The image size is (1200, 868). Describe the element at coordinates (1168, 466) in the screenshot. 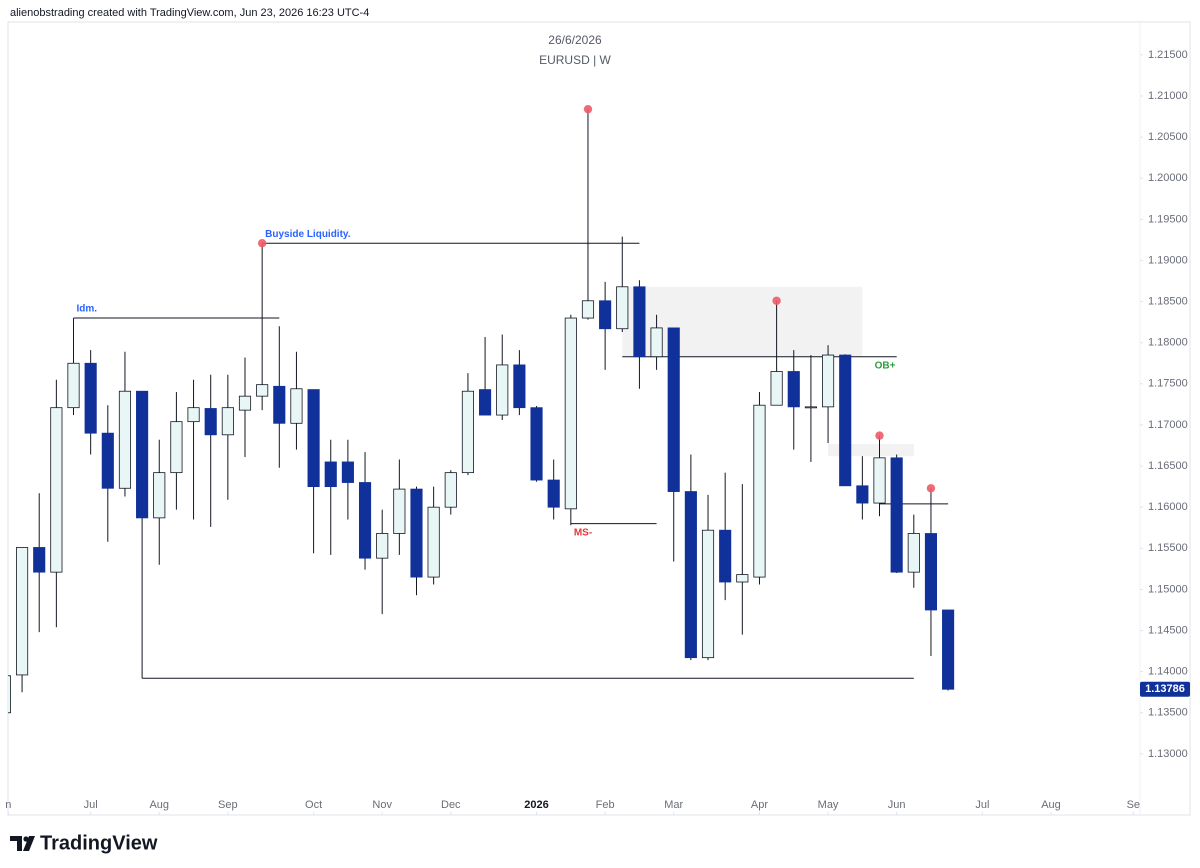

I see `y-tick-label: 1.16500` at that location.